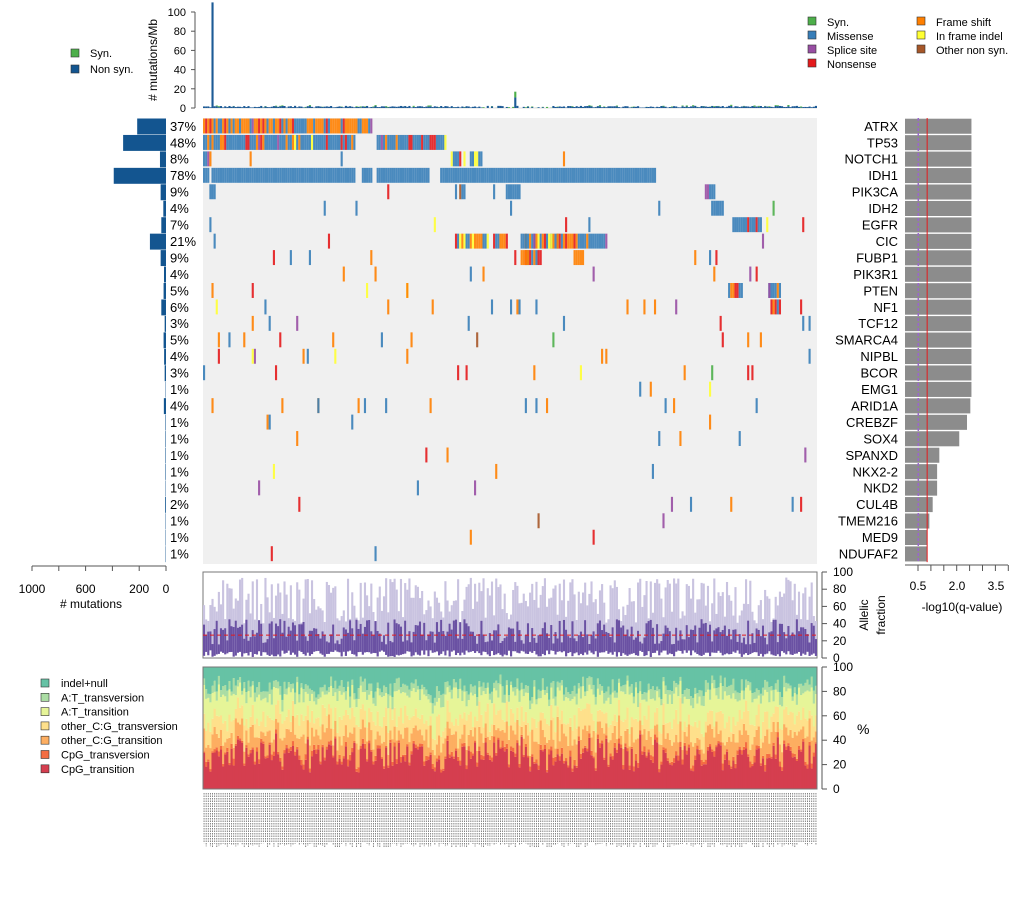  What do you see at coordinates (882, 142) in the screenshot?
I see `gene-label: TP53` at bounding box center [882, 142].